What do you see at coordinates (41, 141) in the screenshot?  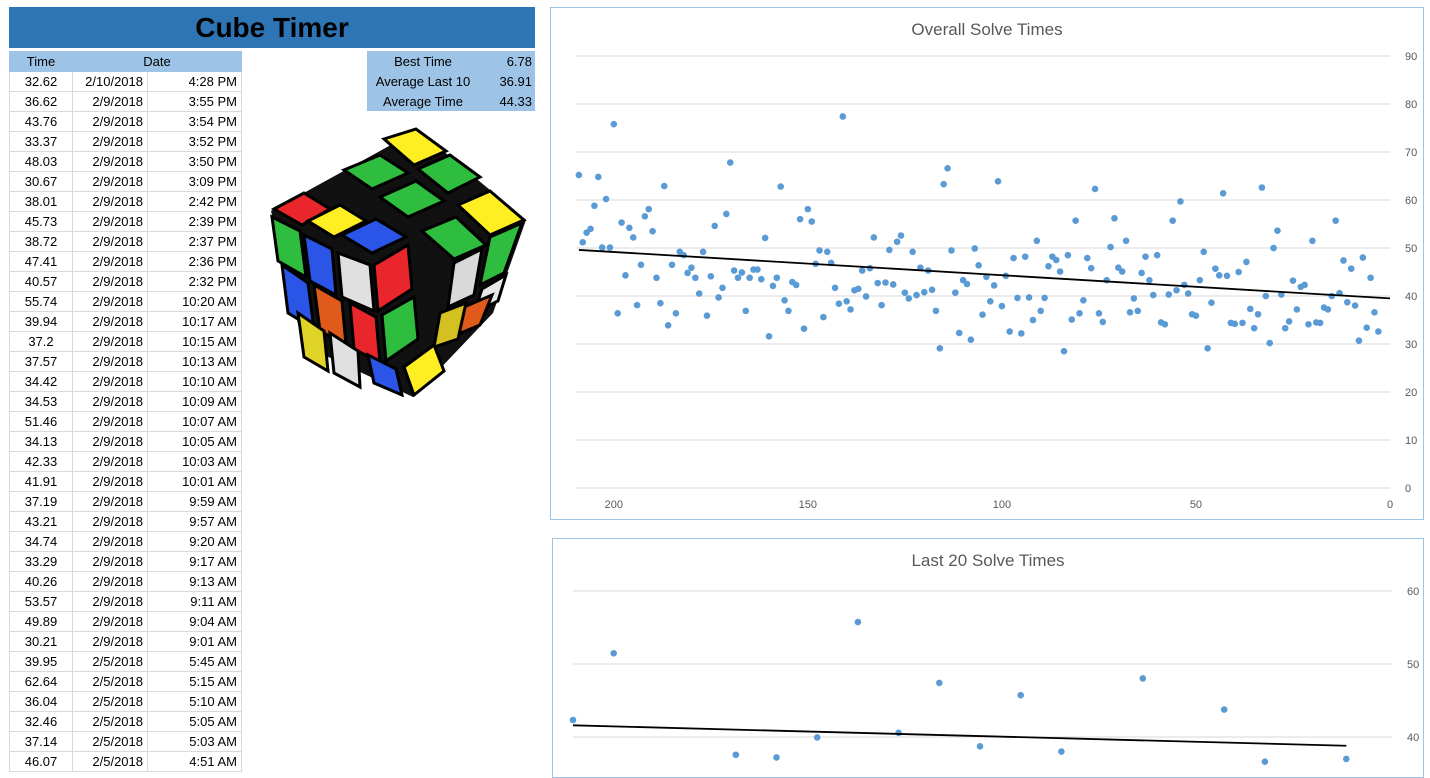 I see `cell-time: 33.37` at bounding box center [41, 141].